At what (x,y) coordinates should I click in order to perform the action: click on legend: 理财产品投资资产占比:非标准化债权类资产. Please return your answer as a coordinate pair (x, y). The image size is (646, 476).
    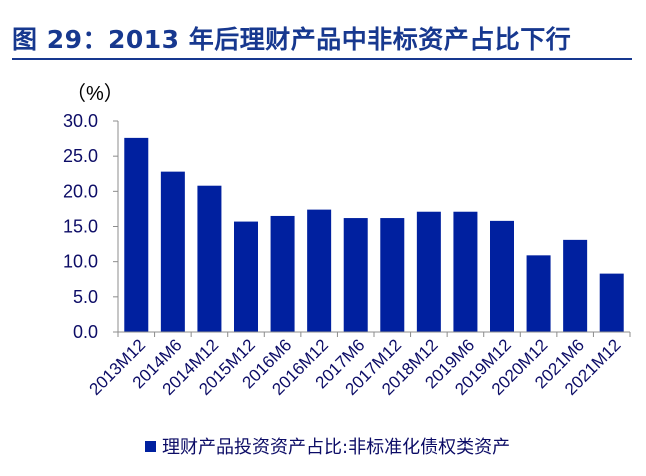
    Looking at the image, I should click on (327, 447).